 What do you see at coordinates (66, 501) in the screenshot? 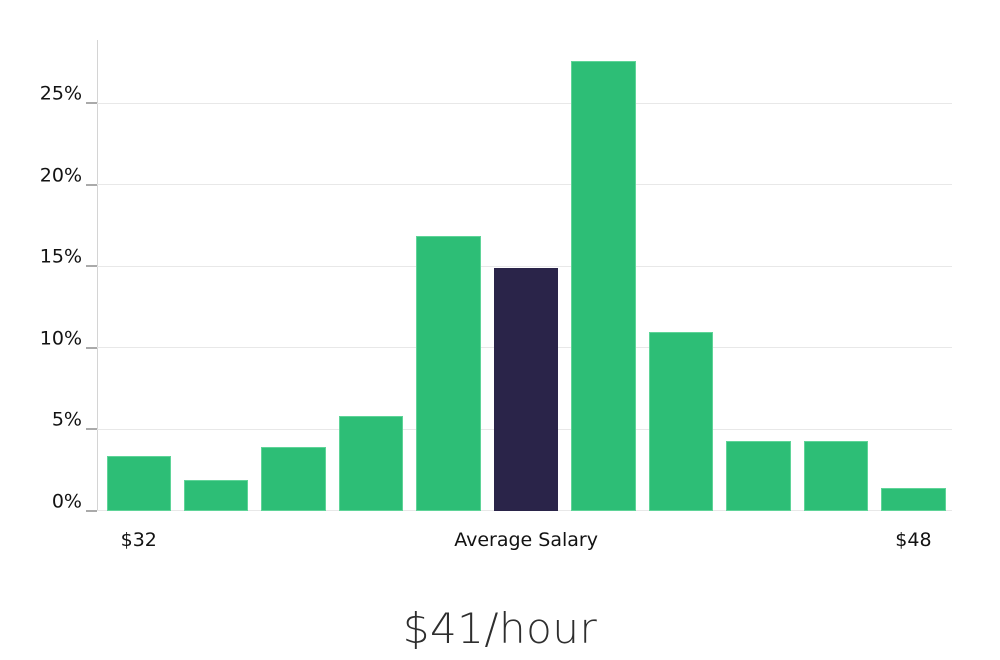
I see `y-tick-label: 0%` at bounding box center [66, 501].